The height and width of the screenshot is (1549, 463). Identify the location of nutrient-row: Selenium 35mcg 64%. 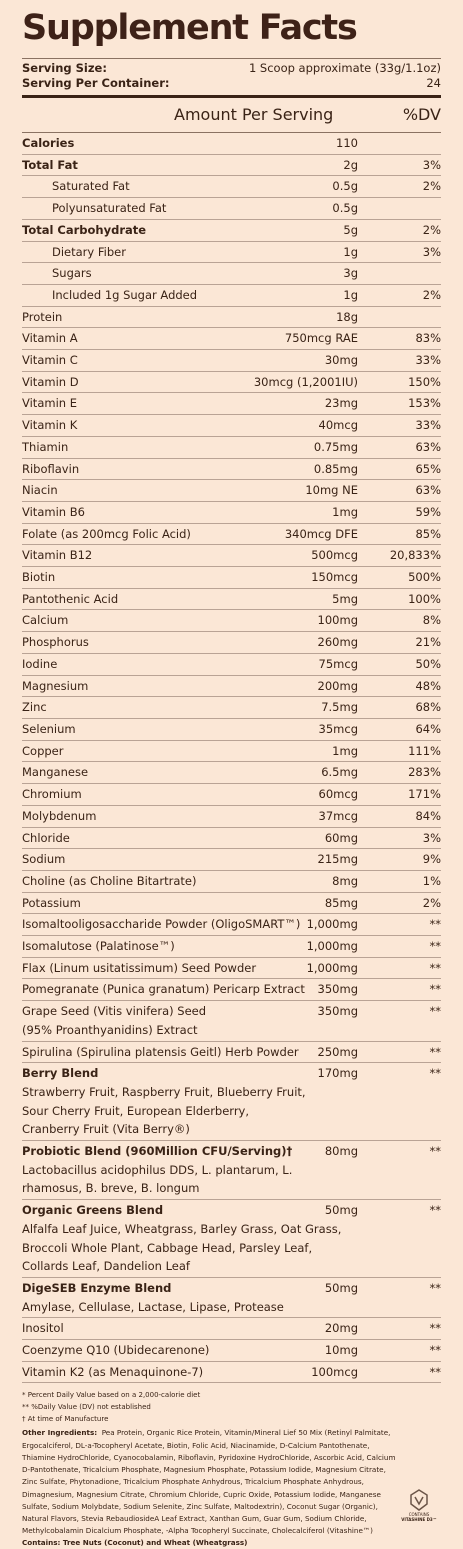
(231, 730).